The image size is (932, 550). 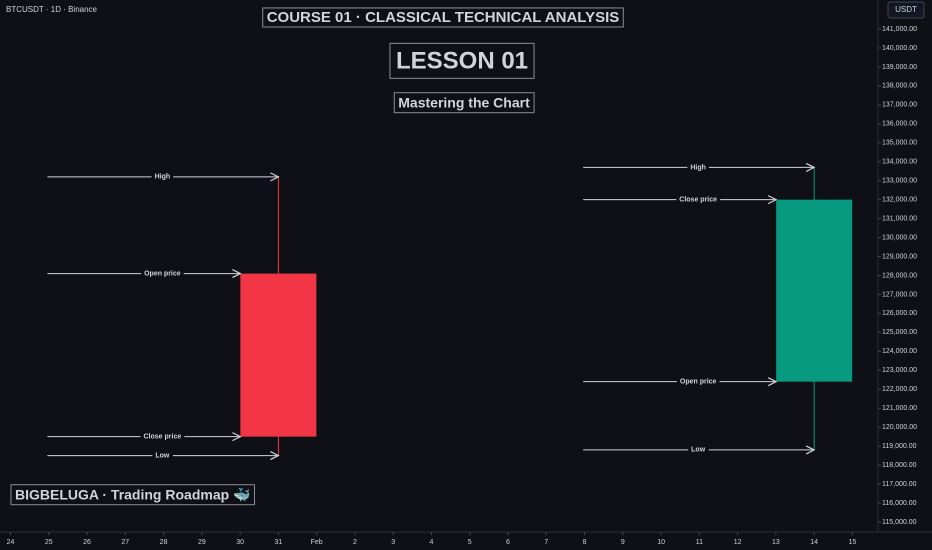 What do you see at coordinates (899, 275) in the screenshot?
I see `y-tick-label: 128,000.00` at bounding box center [899, 275].